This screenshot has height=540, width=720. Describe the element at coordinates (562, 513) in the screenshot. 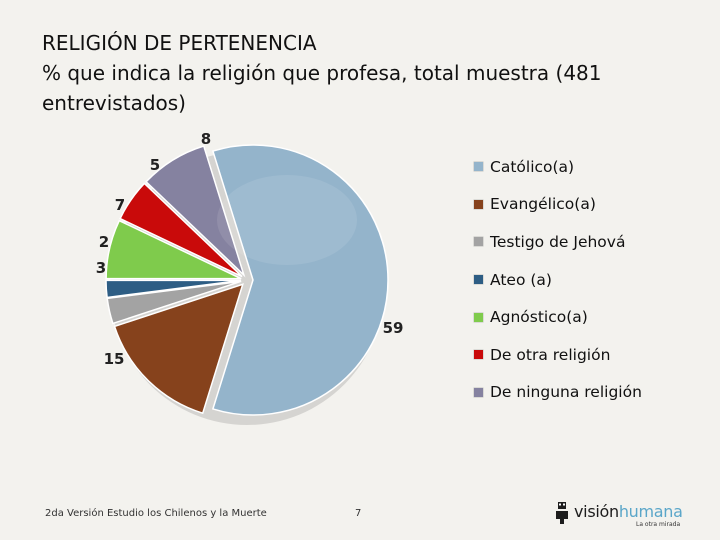

I see `logo-figure-icon` at that location.